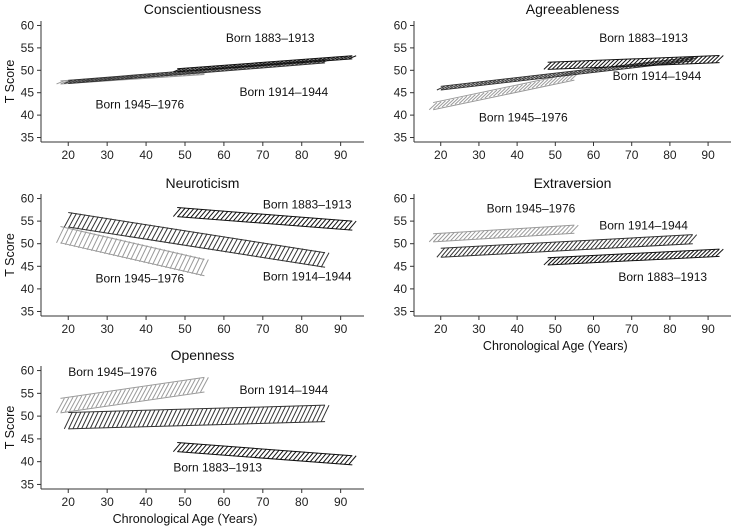 The width and height of the screenshot is (732, 531). I want to click on x-tick-label: 90, so click(341, 502).